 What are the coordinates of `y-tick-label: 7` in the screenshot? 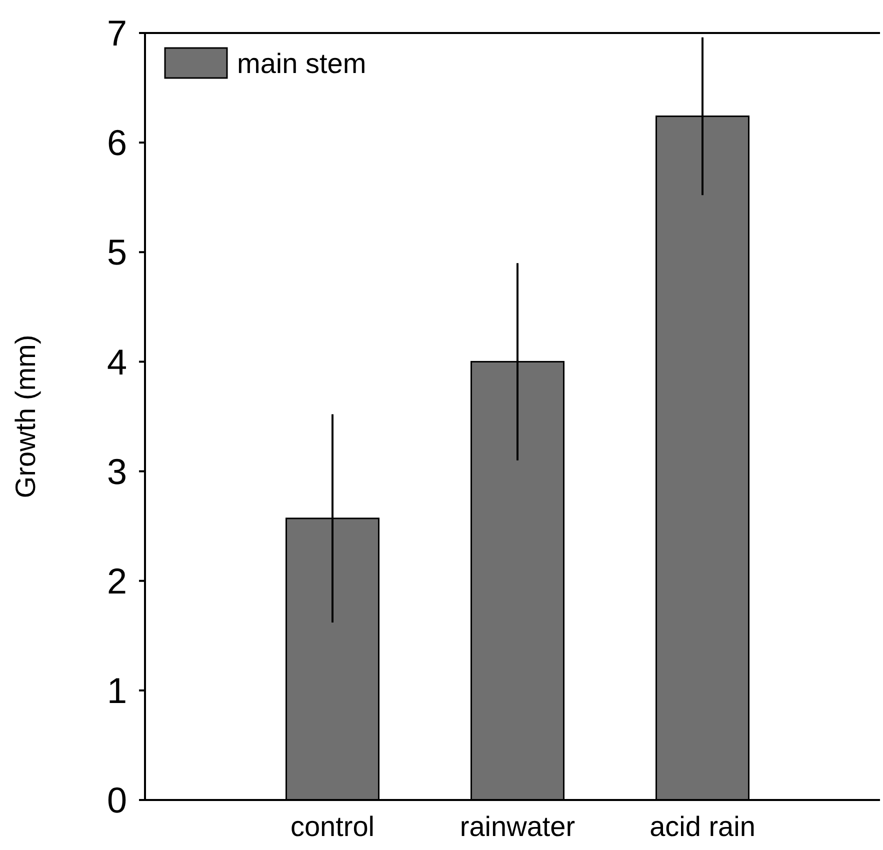 It's located at (116, 33).